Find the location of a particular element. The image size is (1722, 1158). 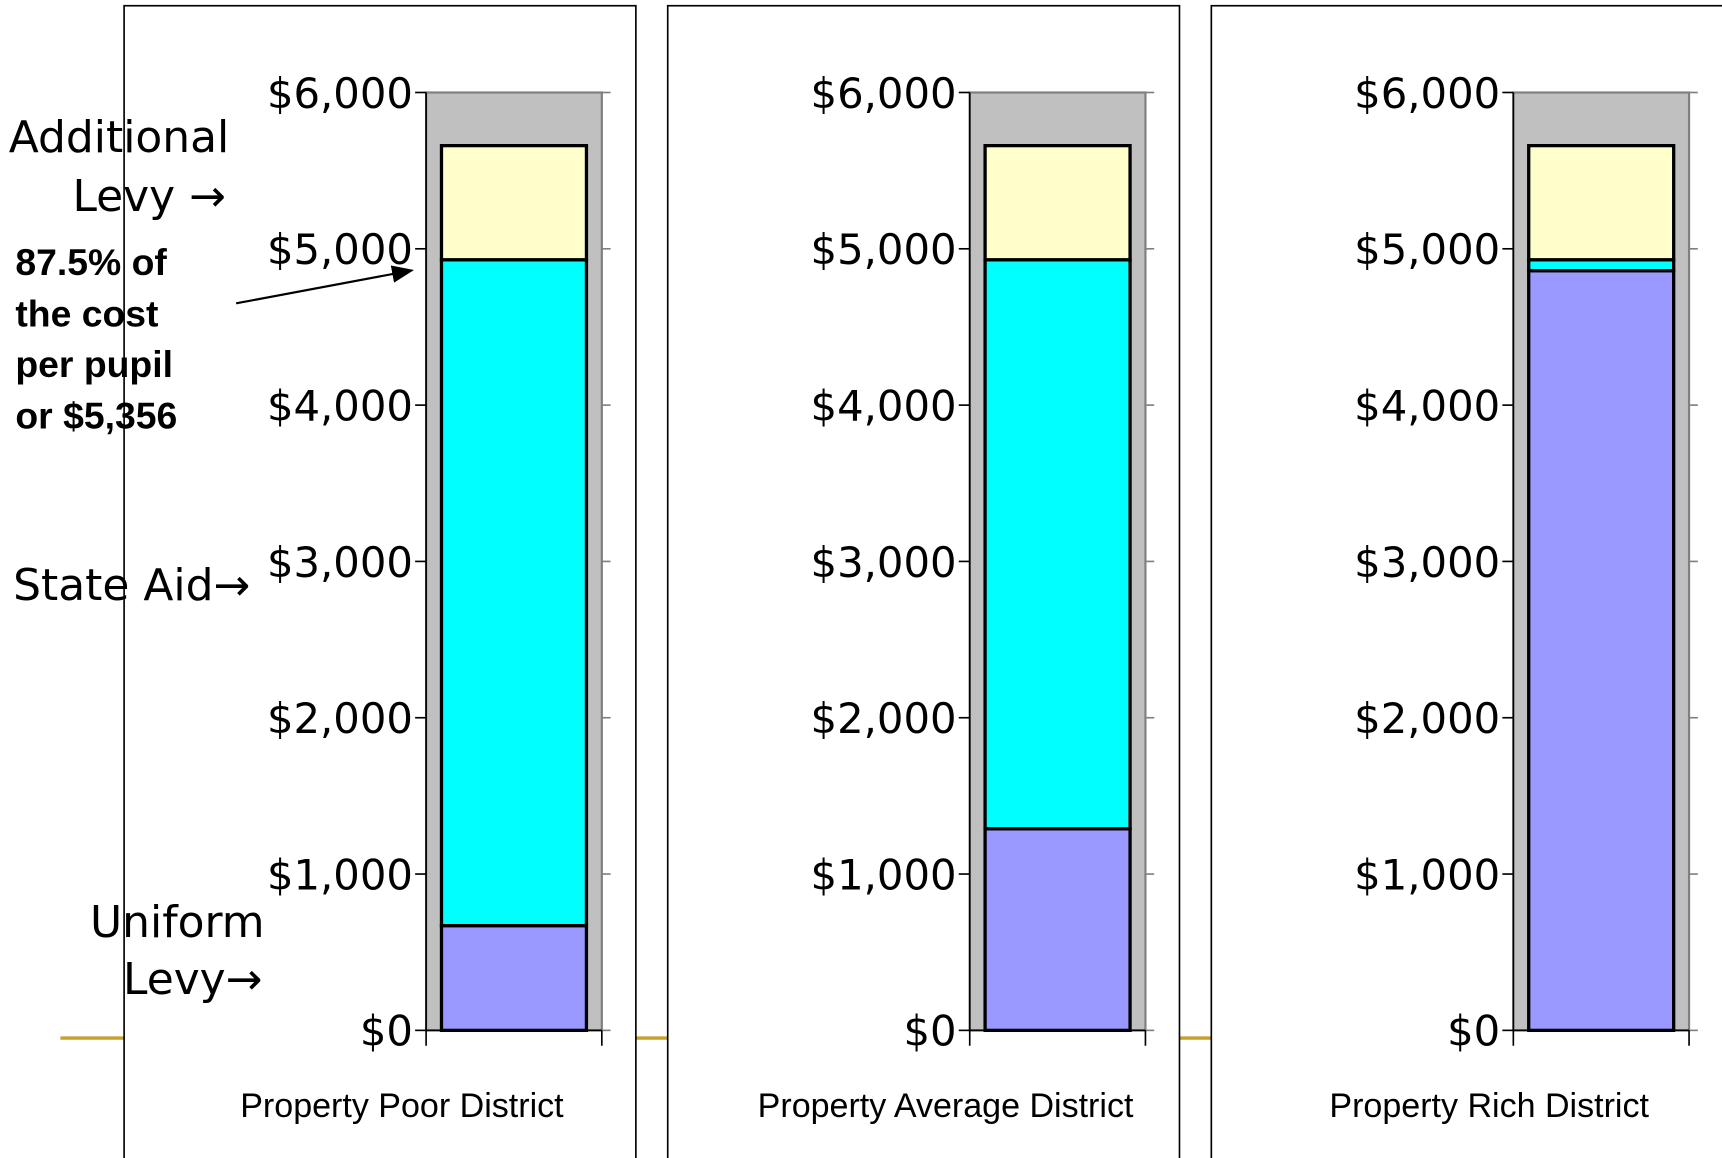

note: the cost is located at coordinates (86, 313).